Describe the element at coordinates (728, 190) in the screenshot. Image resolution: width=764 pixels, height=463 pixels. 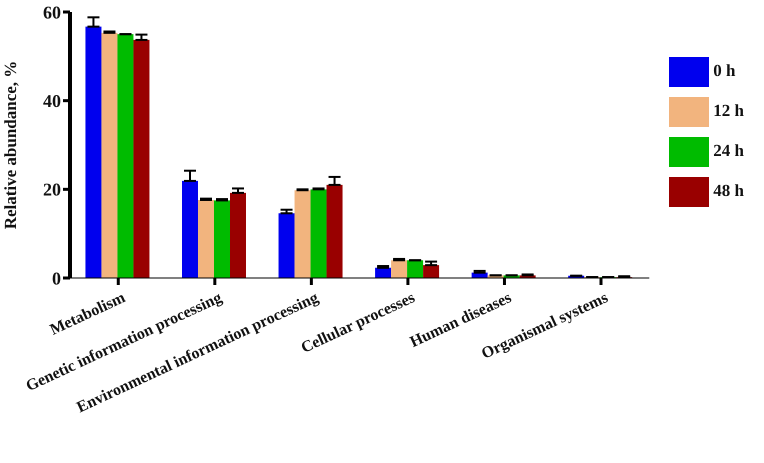
I see `legend-label: 48 h` at that location.